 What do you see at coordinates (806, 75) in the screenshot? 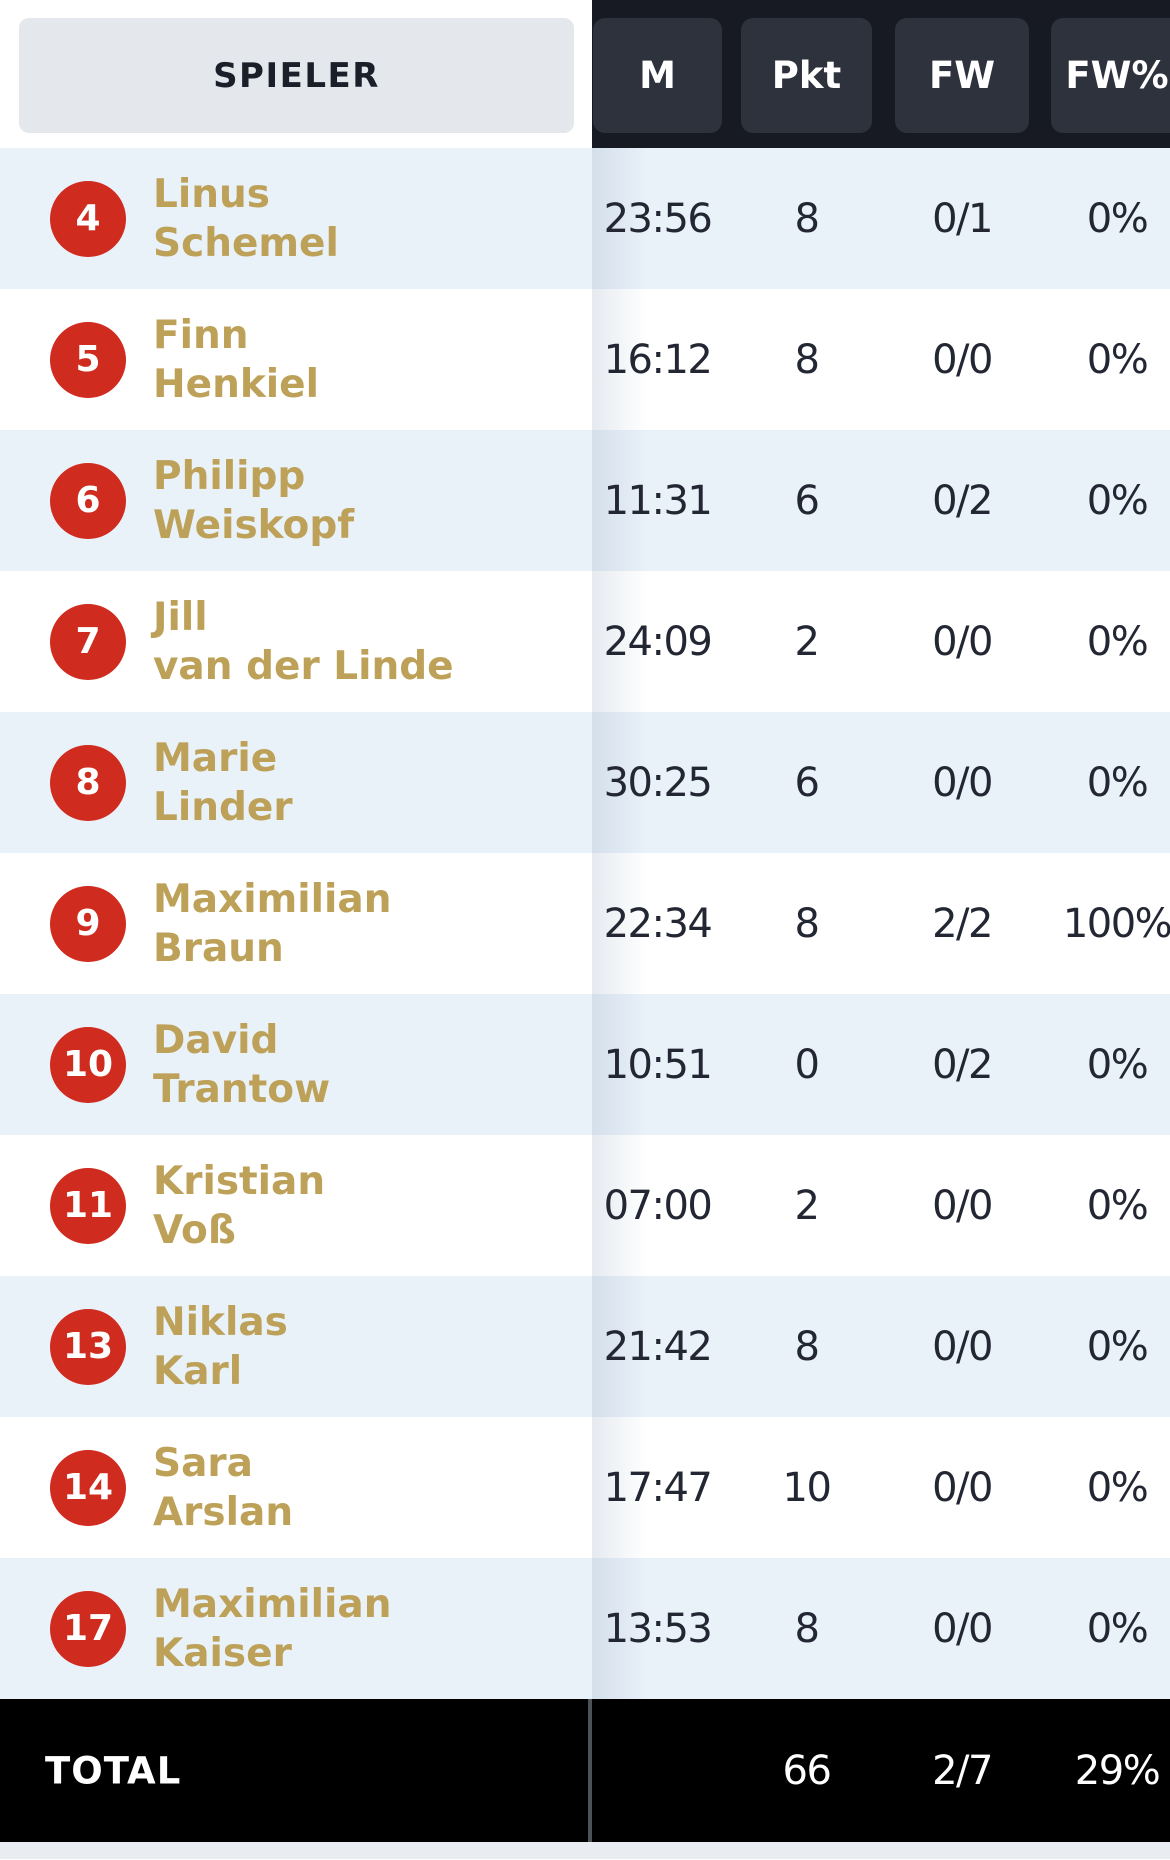
I see `column-header-points: Pkt` at bounding box center [806, 75].